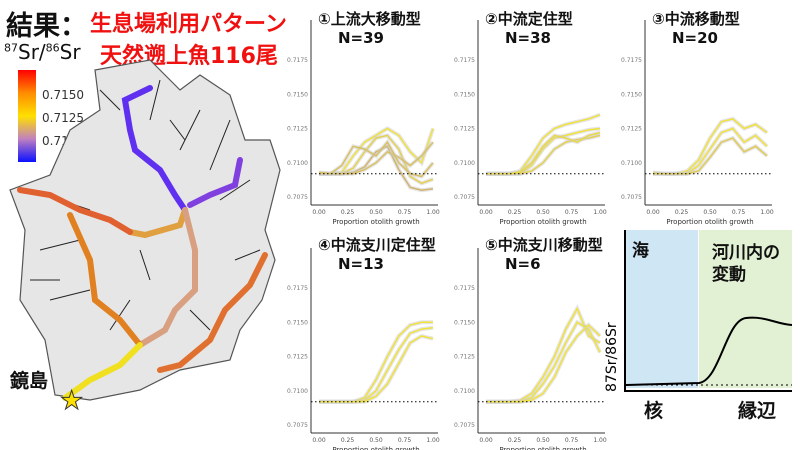 The height and width of the screenshot is (450, 800). I want to click on legend-tick: 0.7125, so click(63, 118).